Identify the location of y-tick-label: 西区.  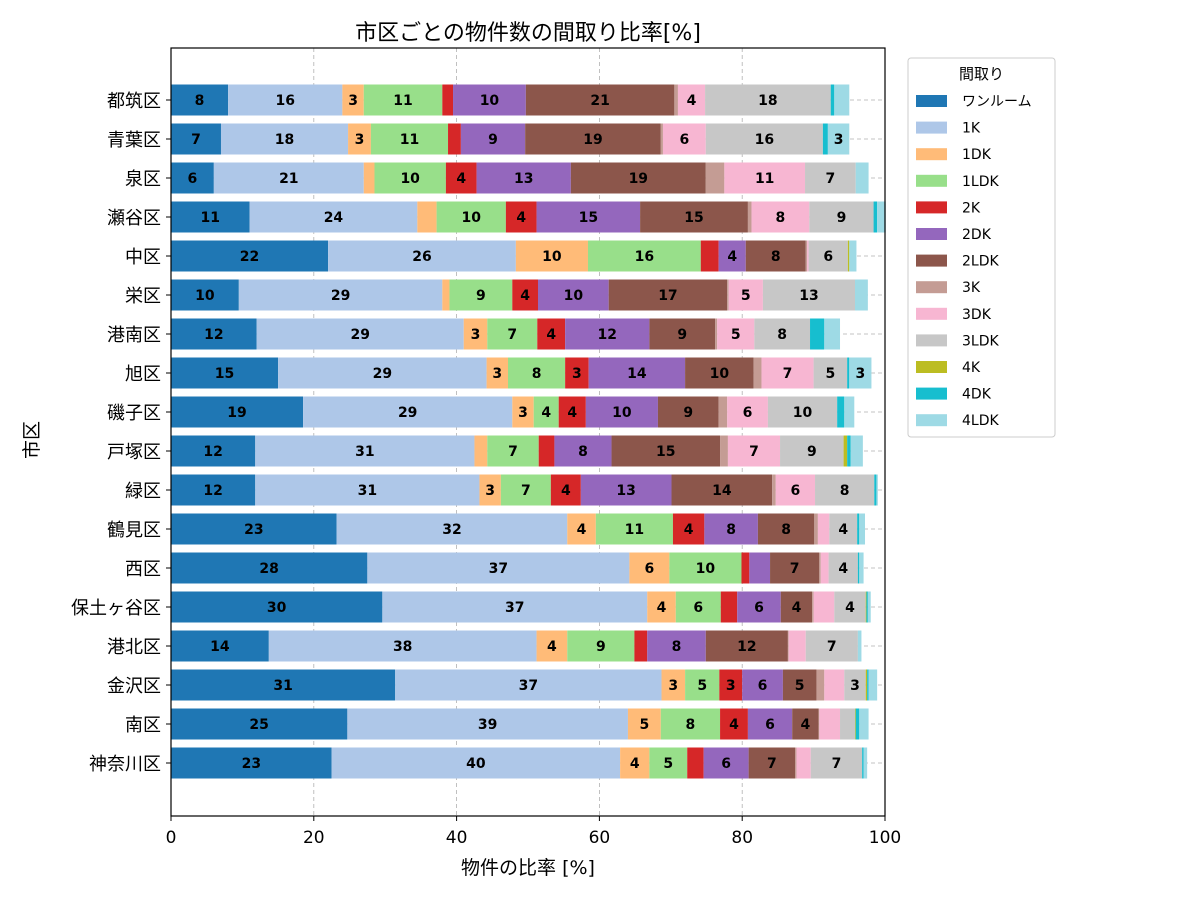
(143, 569).